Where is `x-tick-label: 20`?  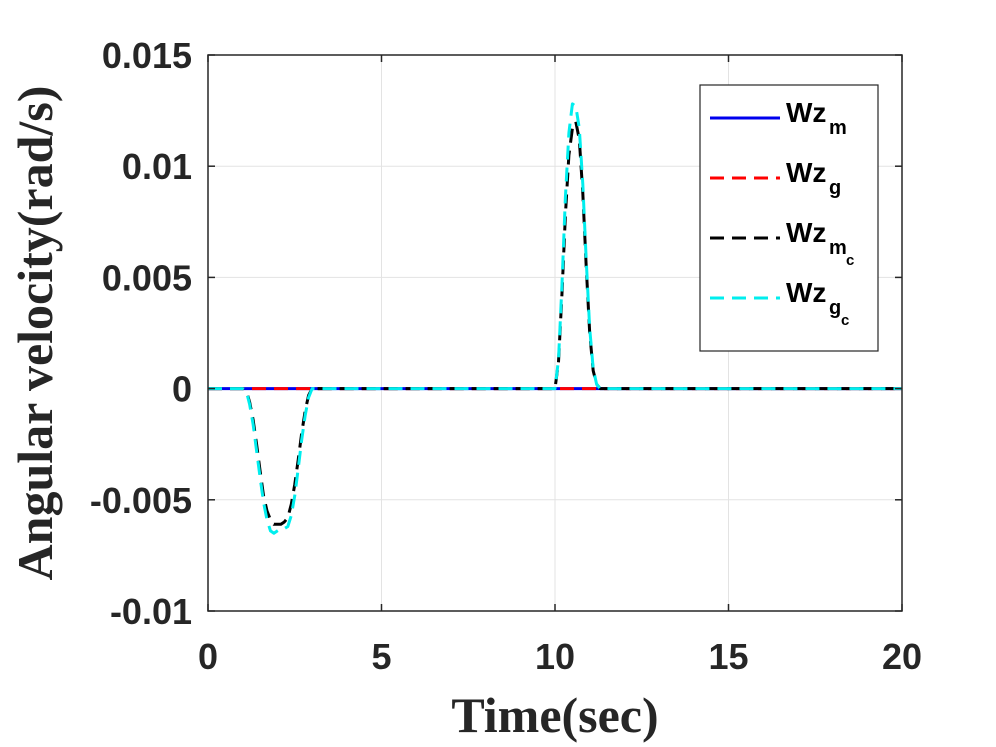
x-tick-label: 20 is located at coordinates (902, 656).